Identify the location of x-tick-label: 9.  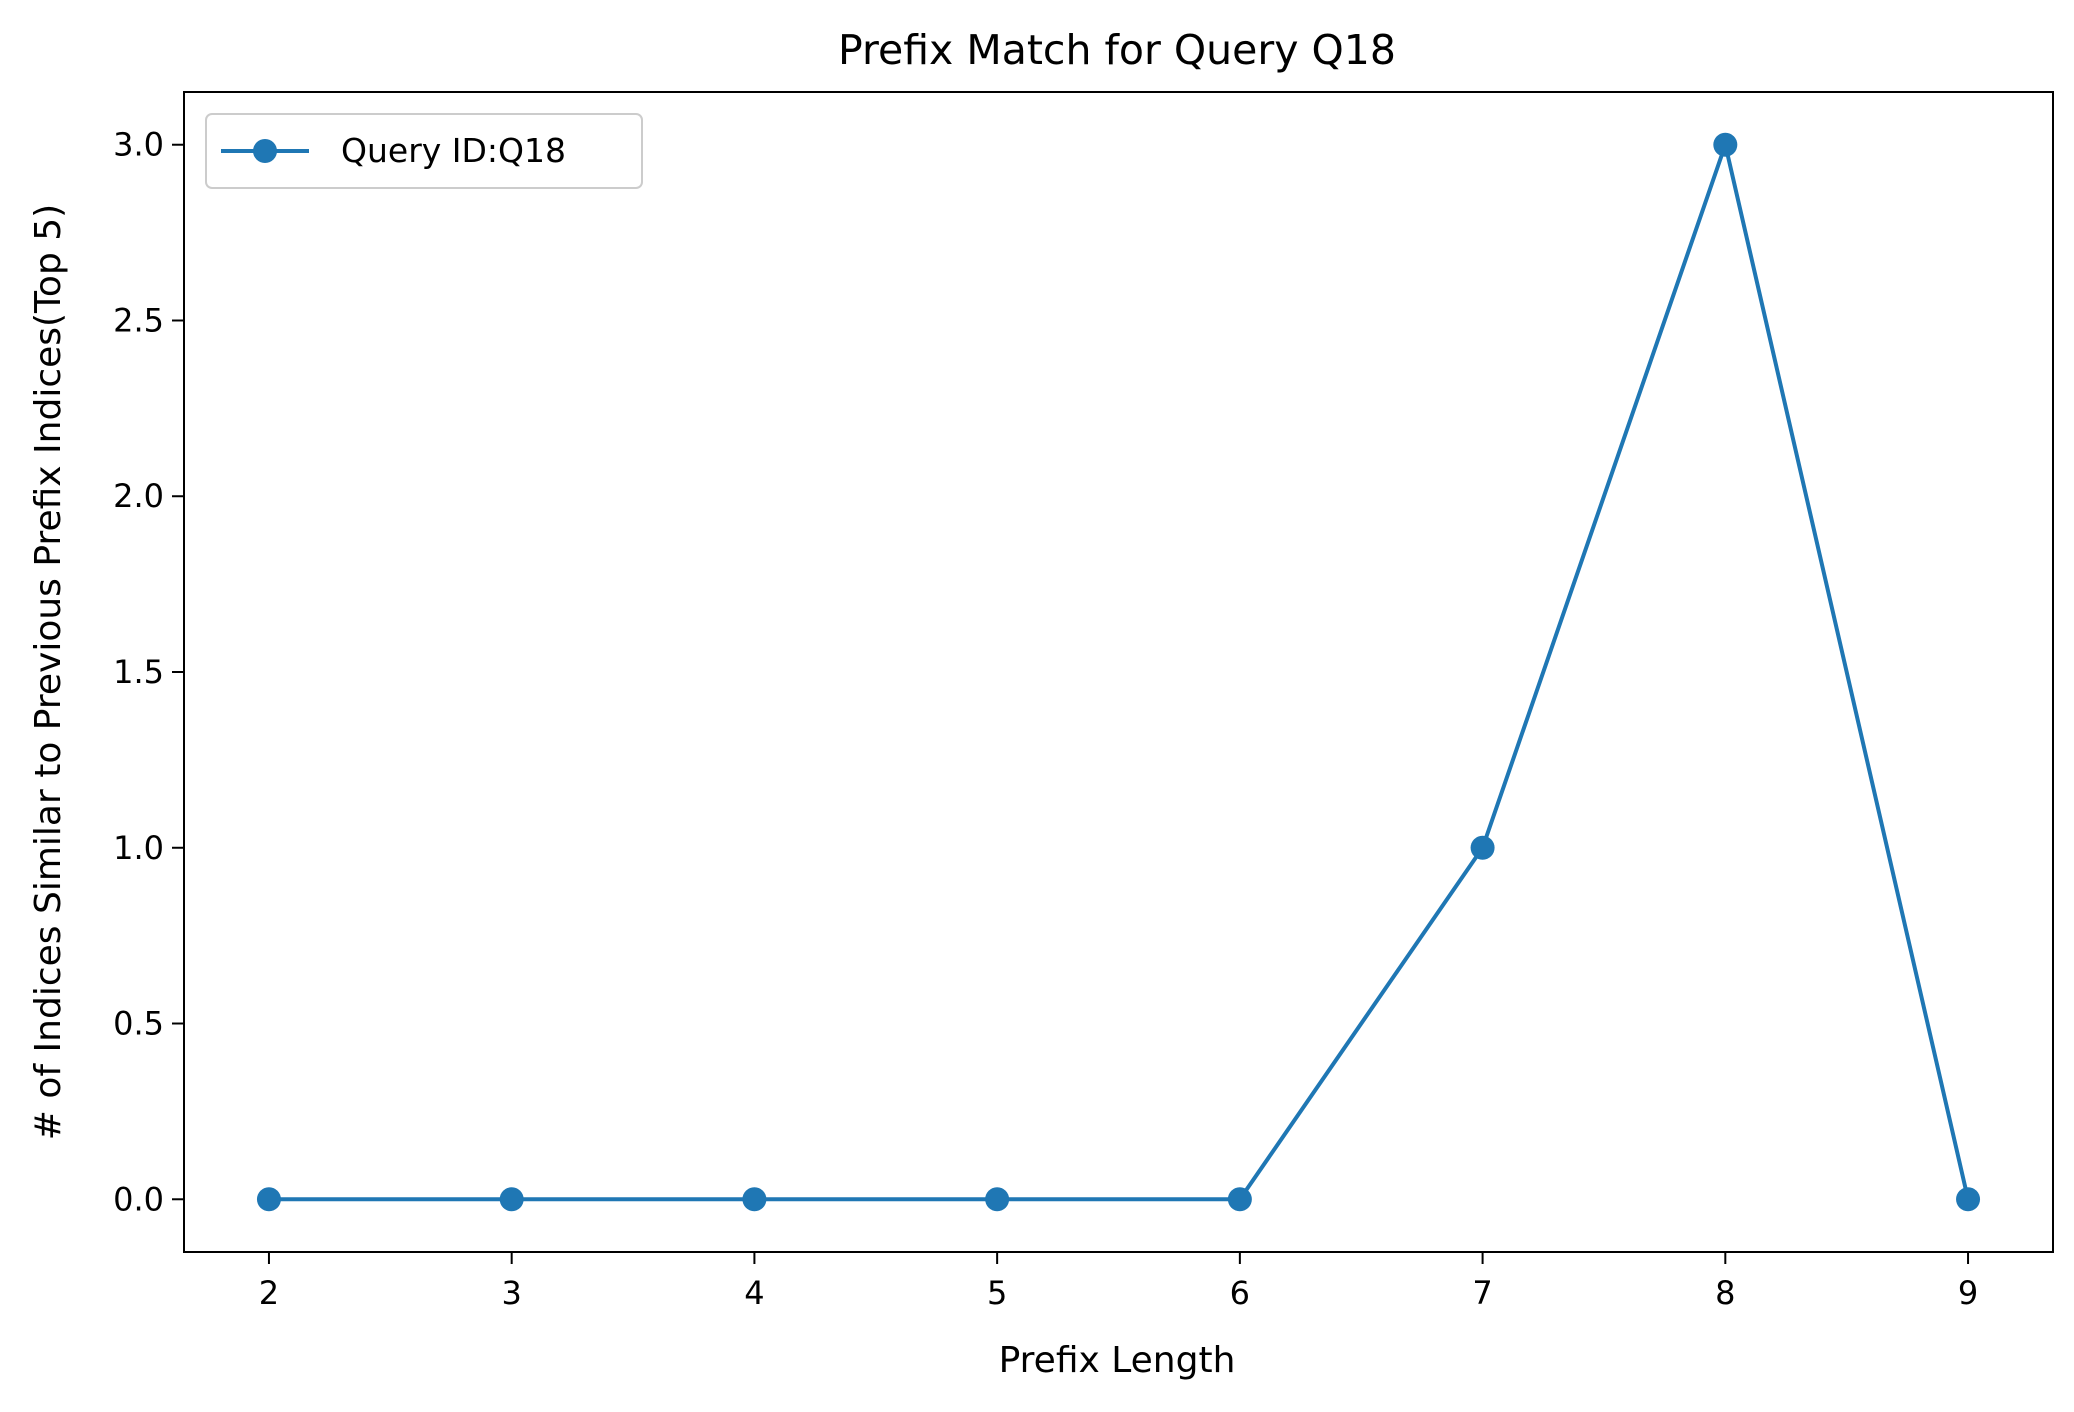
(1968, 1293).